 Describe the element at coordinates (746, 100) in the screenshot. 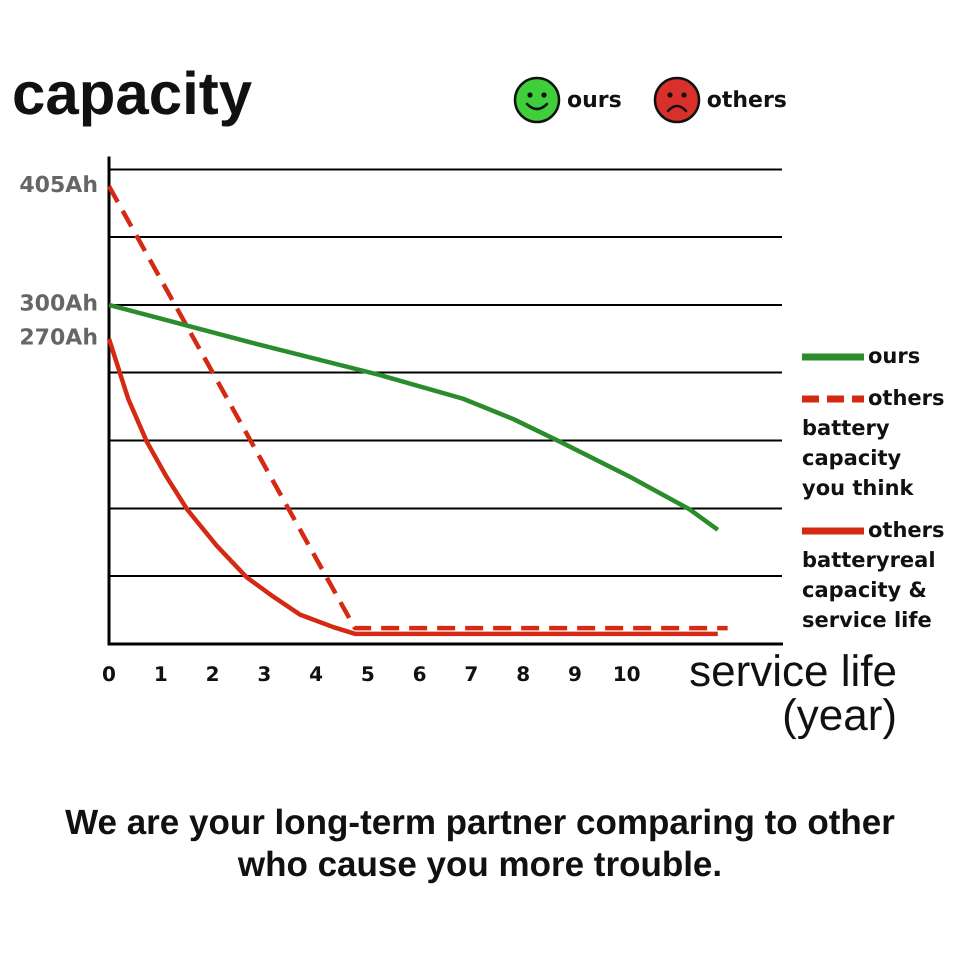

I see `text: others` at that location.